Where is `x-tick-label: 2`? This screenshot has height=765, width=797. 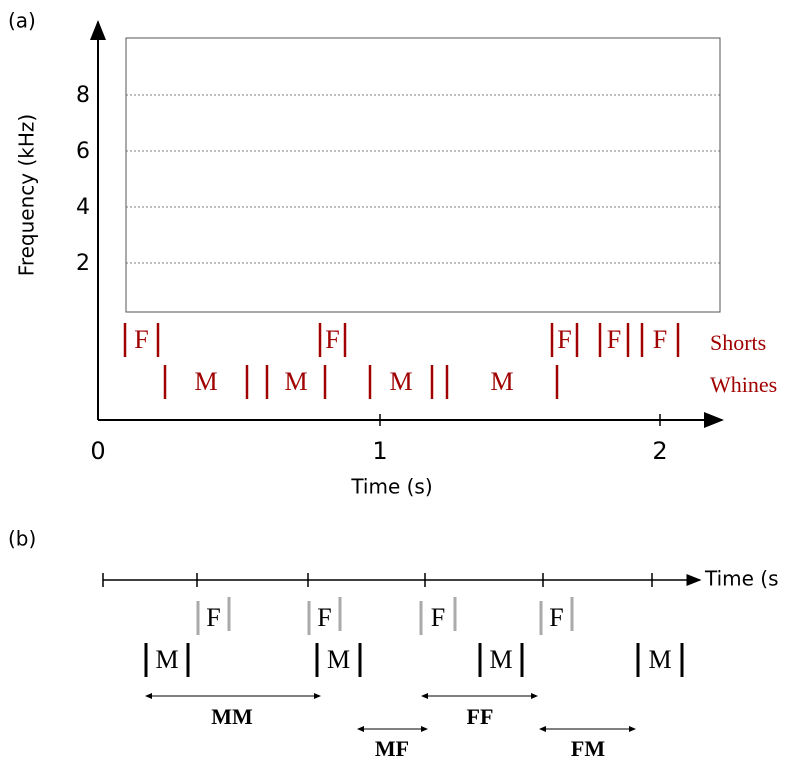
x-tick-label: 2 is located at coordinates (659, 451).